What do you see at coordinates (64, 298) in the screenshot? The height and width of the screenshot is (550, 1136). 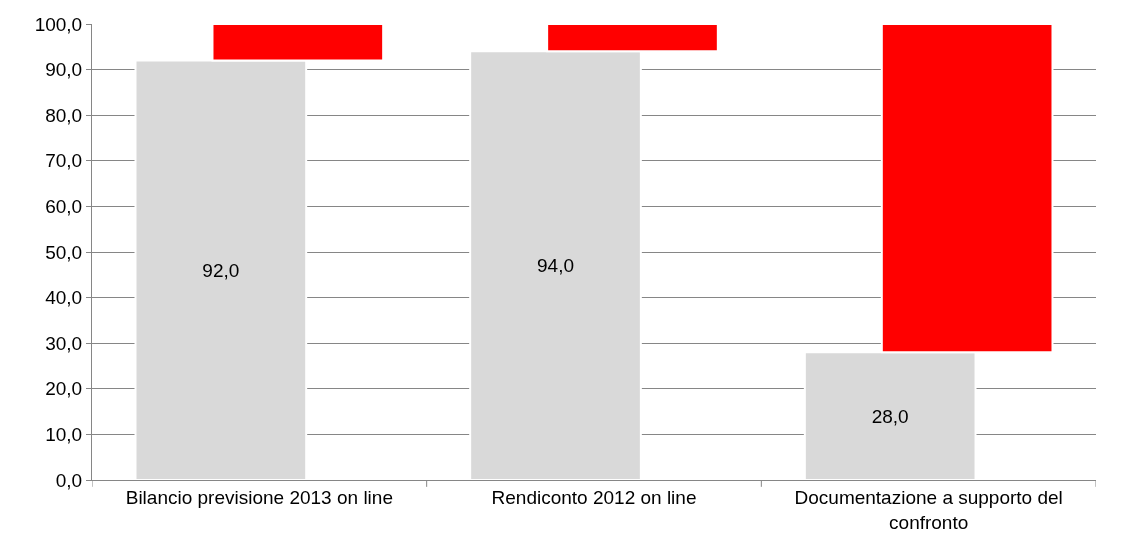 I see `y-tick-label: 40,0` at bounding box center [64, 298].